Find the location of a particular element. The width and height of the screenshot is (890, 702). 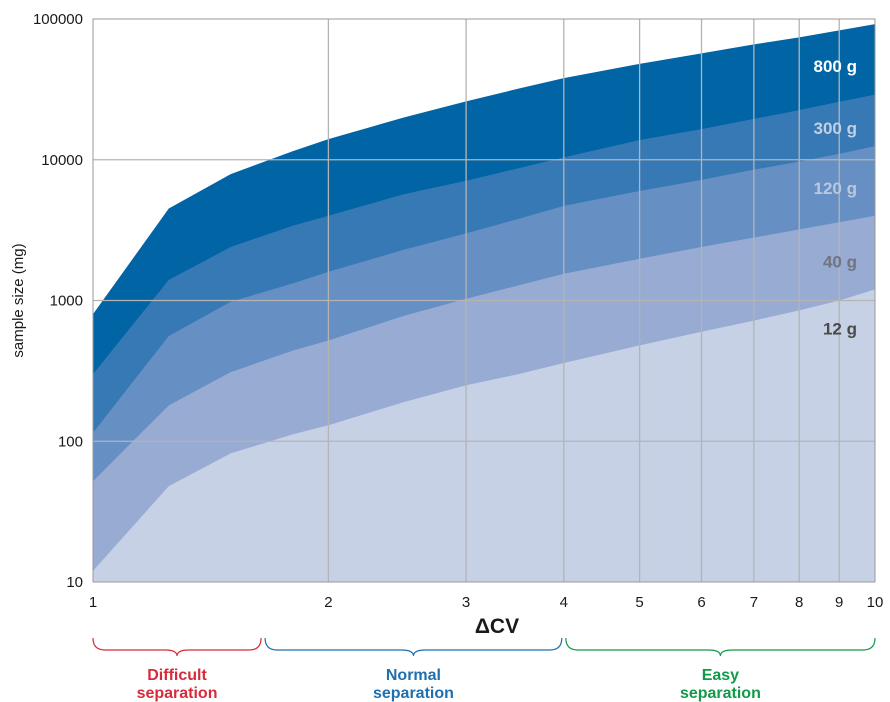

y-tick-label: 100 is located at coordinates (70, 441).